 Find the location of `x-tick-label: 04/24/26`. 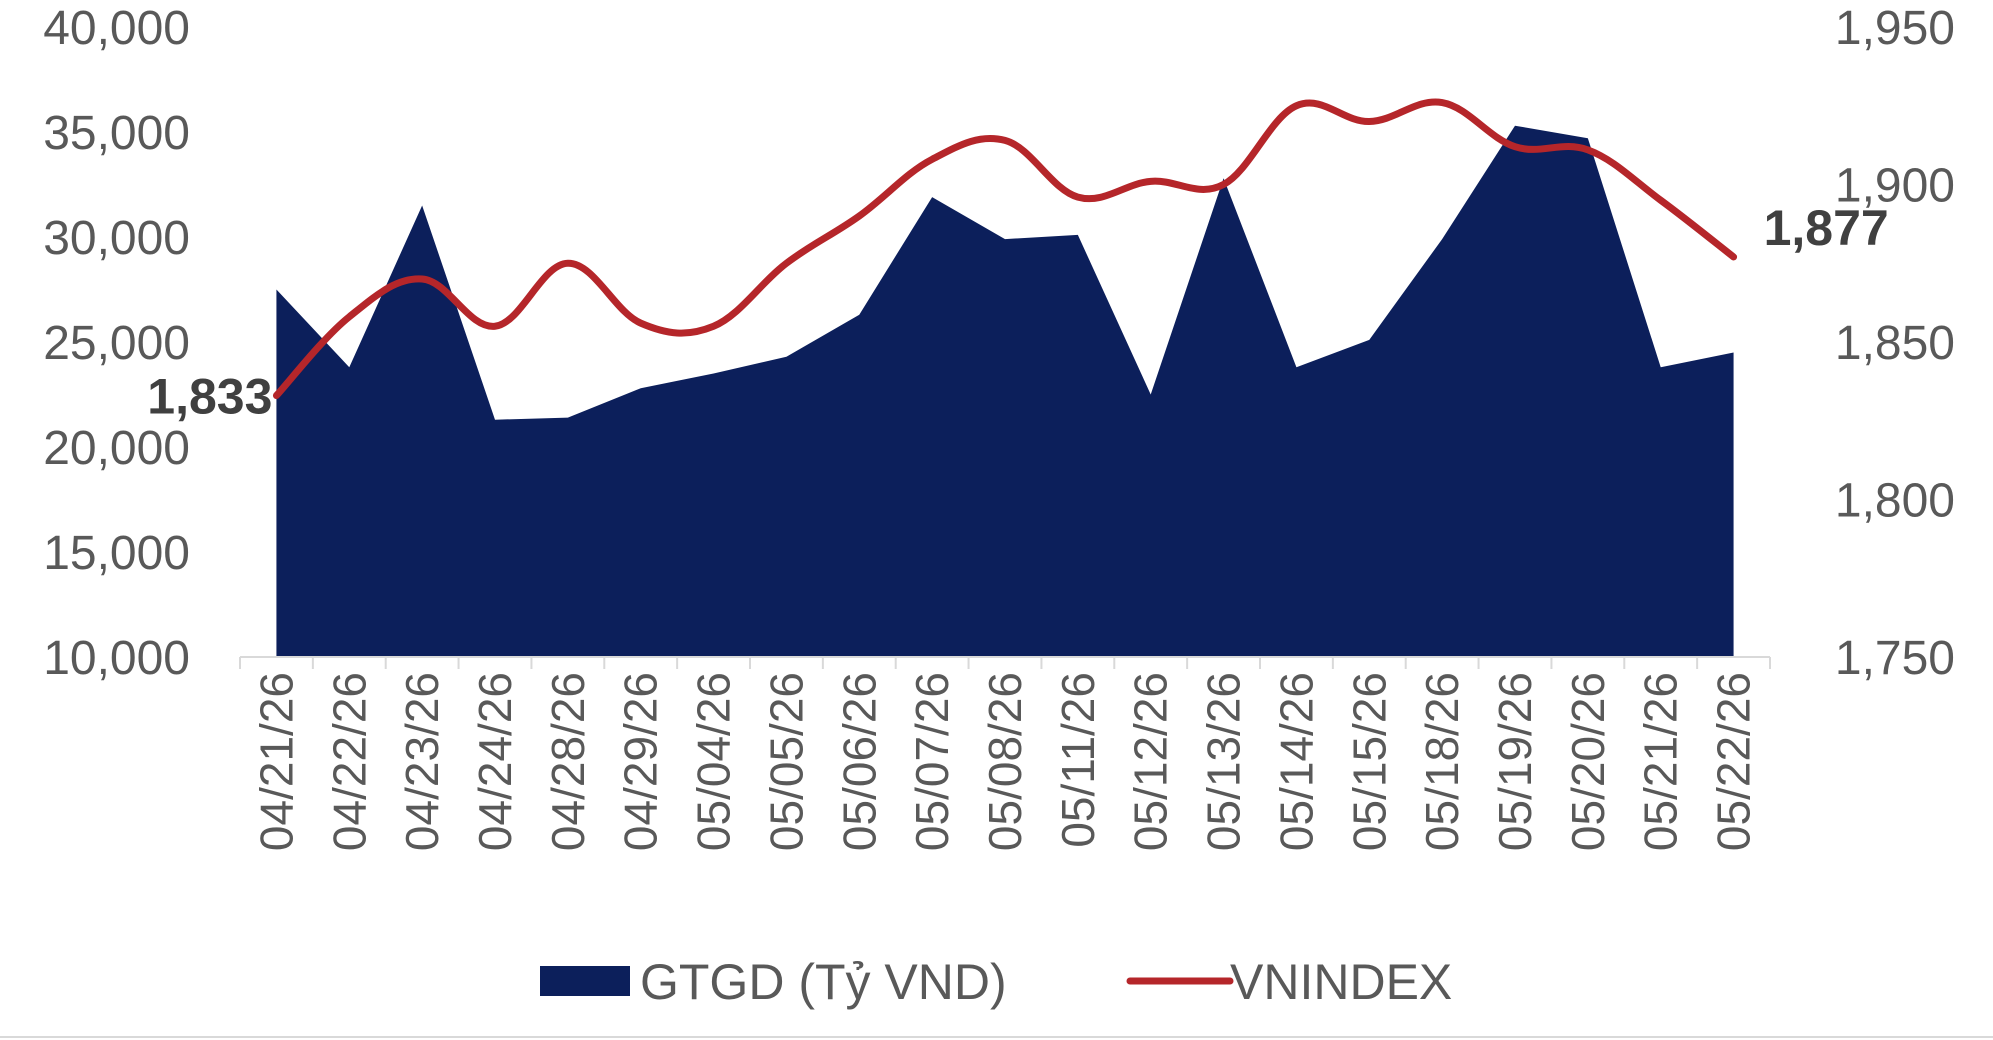

x-tick-label: 04/24/26 is located at coordinates (495, 761).